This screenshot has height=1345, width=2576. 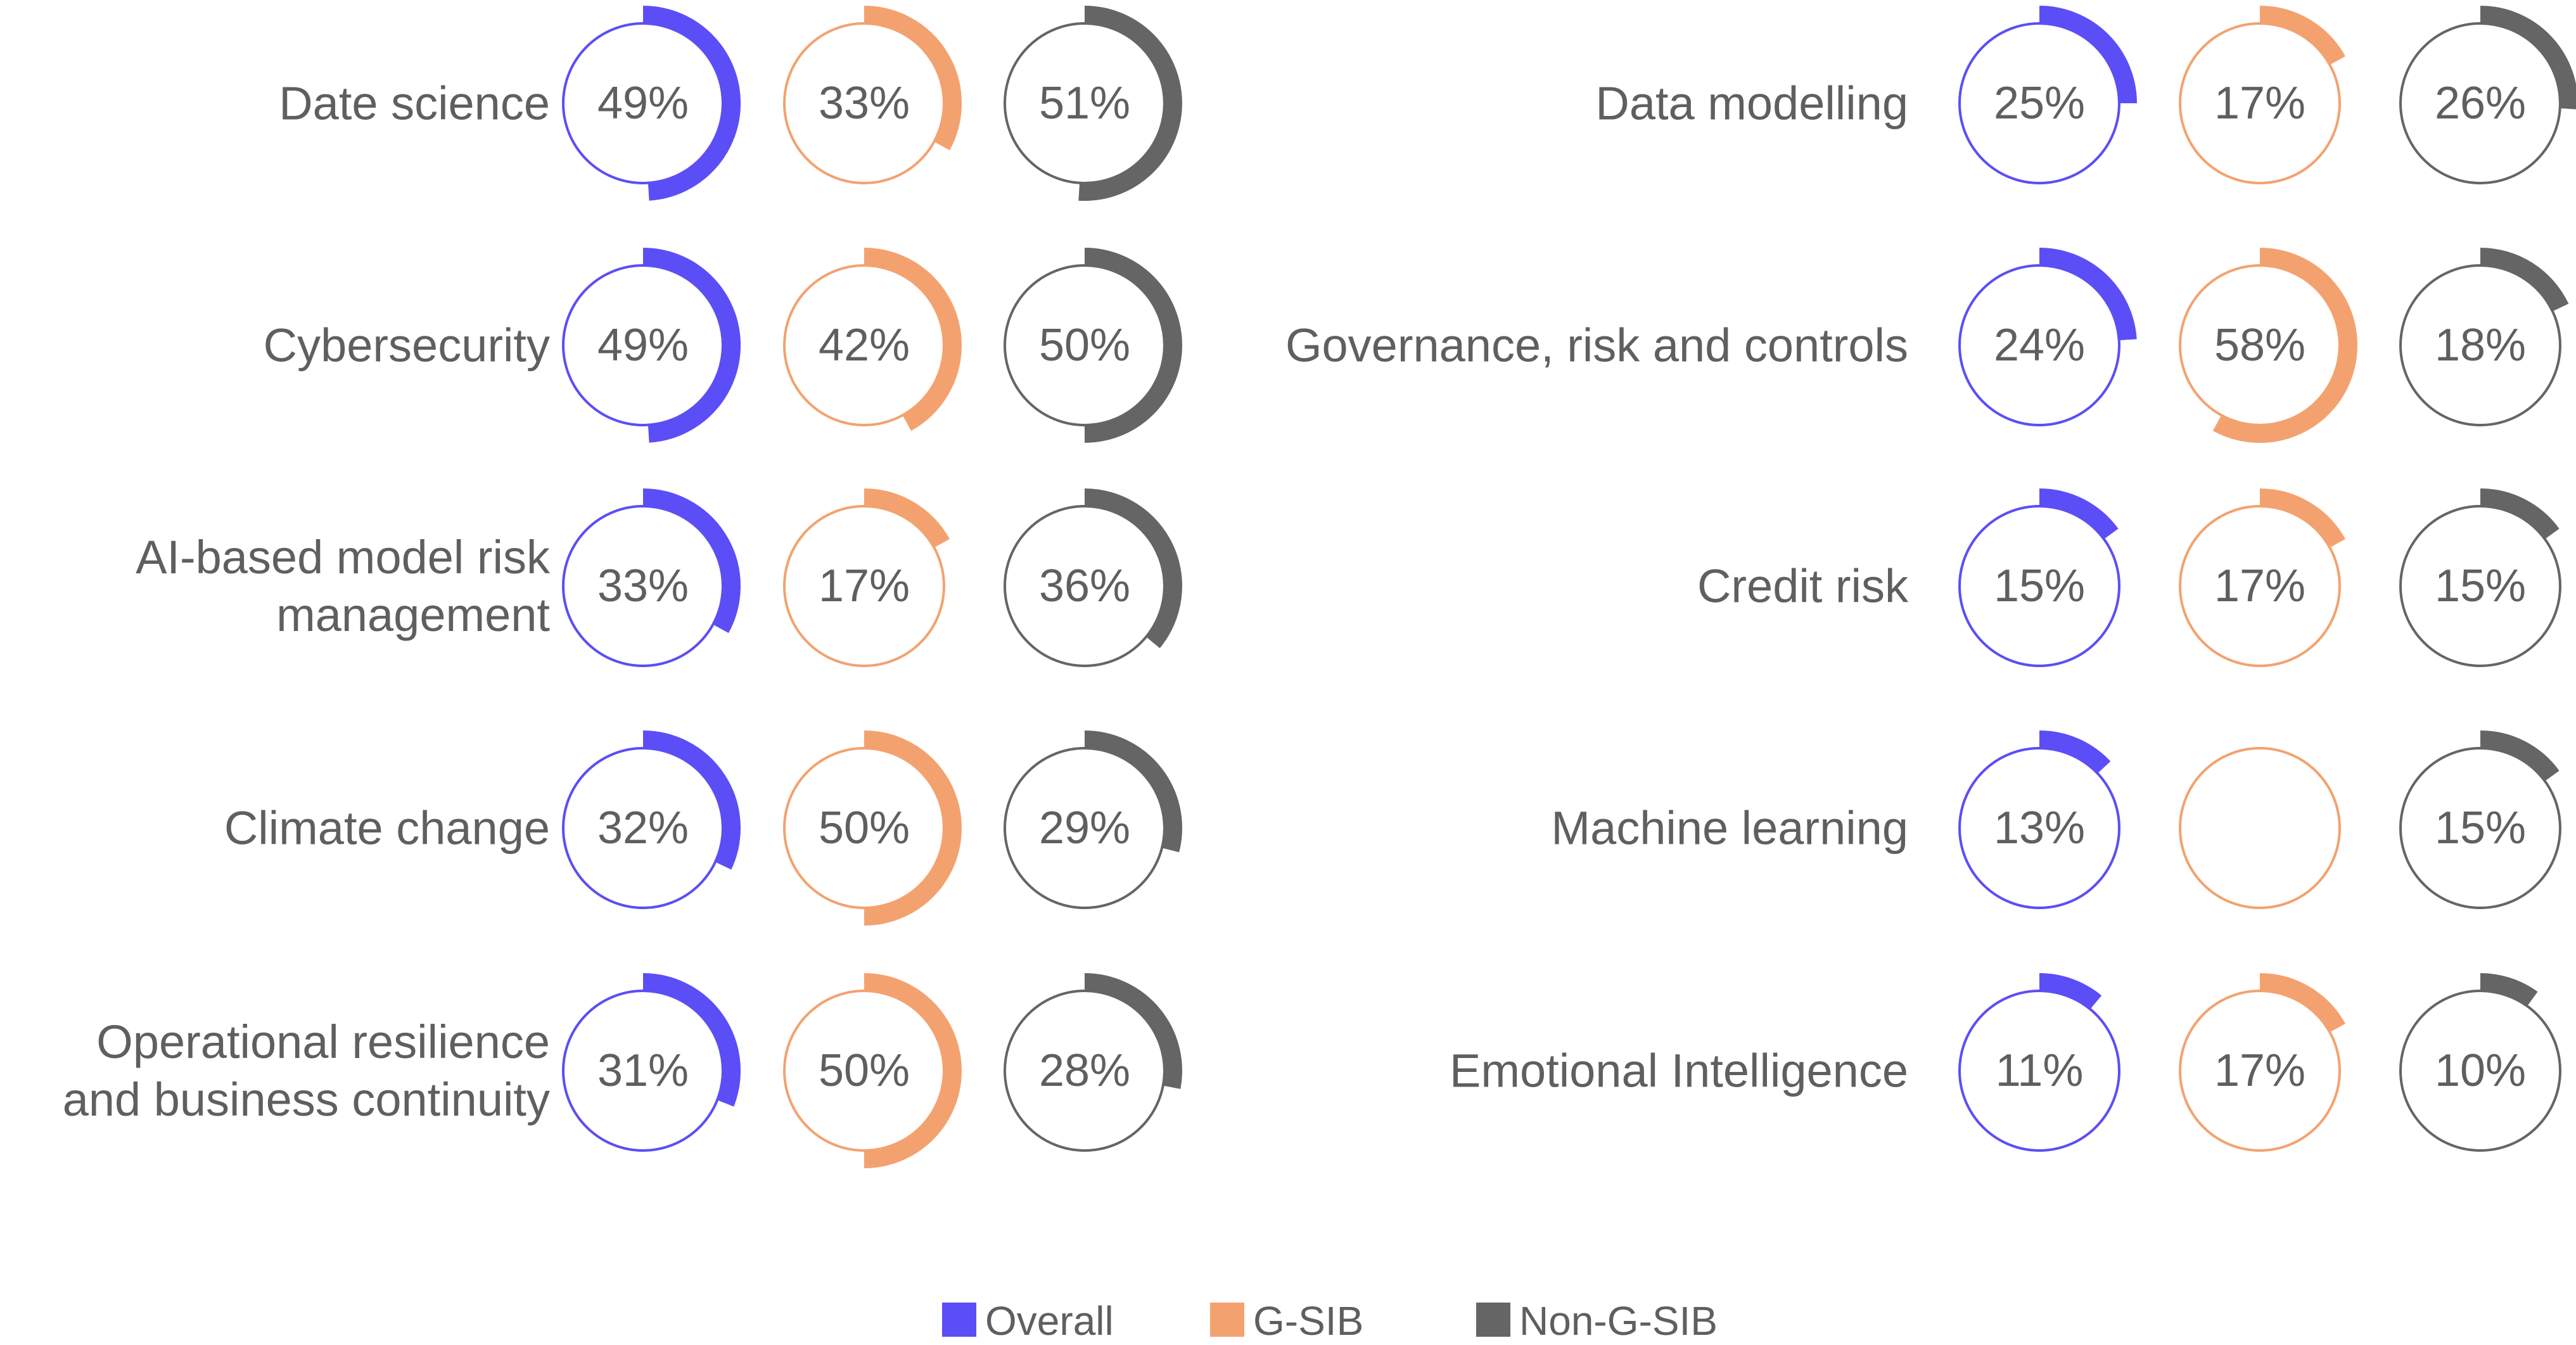 I want to click on donut-overall: 32%, so click(x=651, y=820).